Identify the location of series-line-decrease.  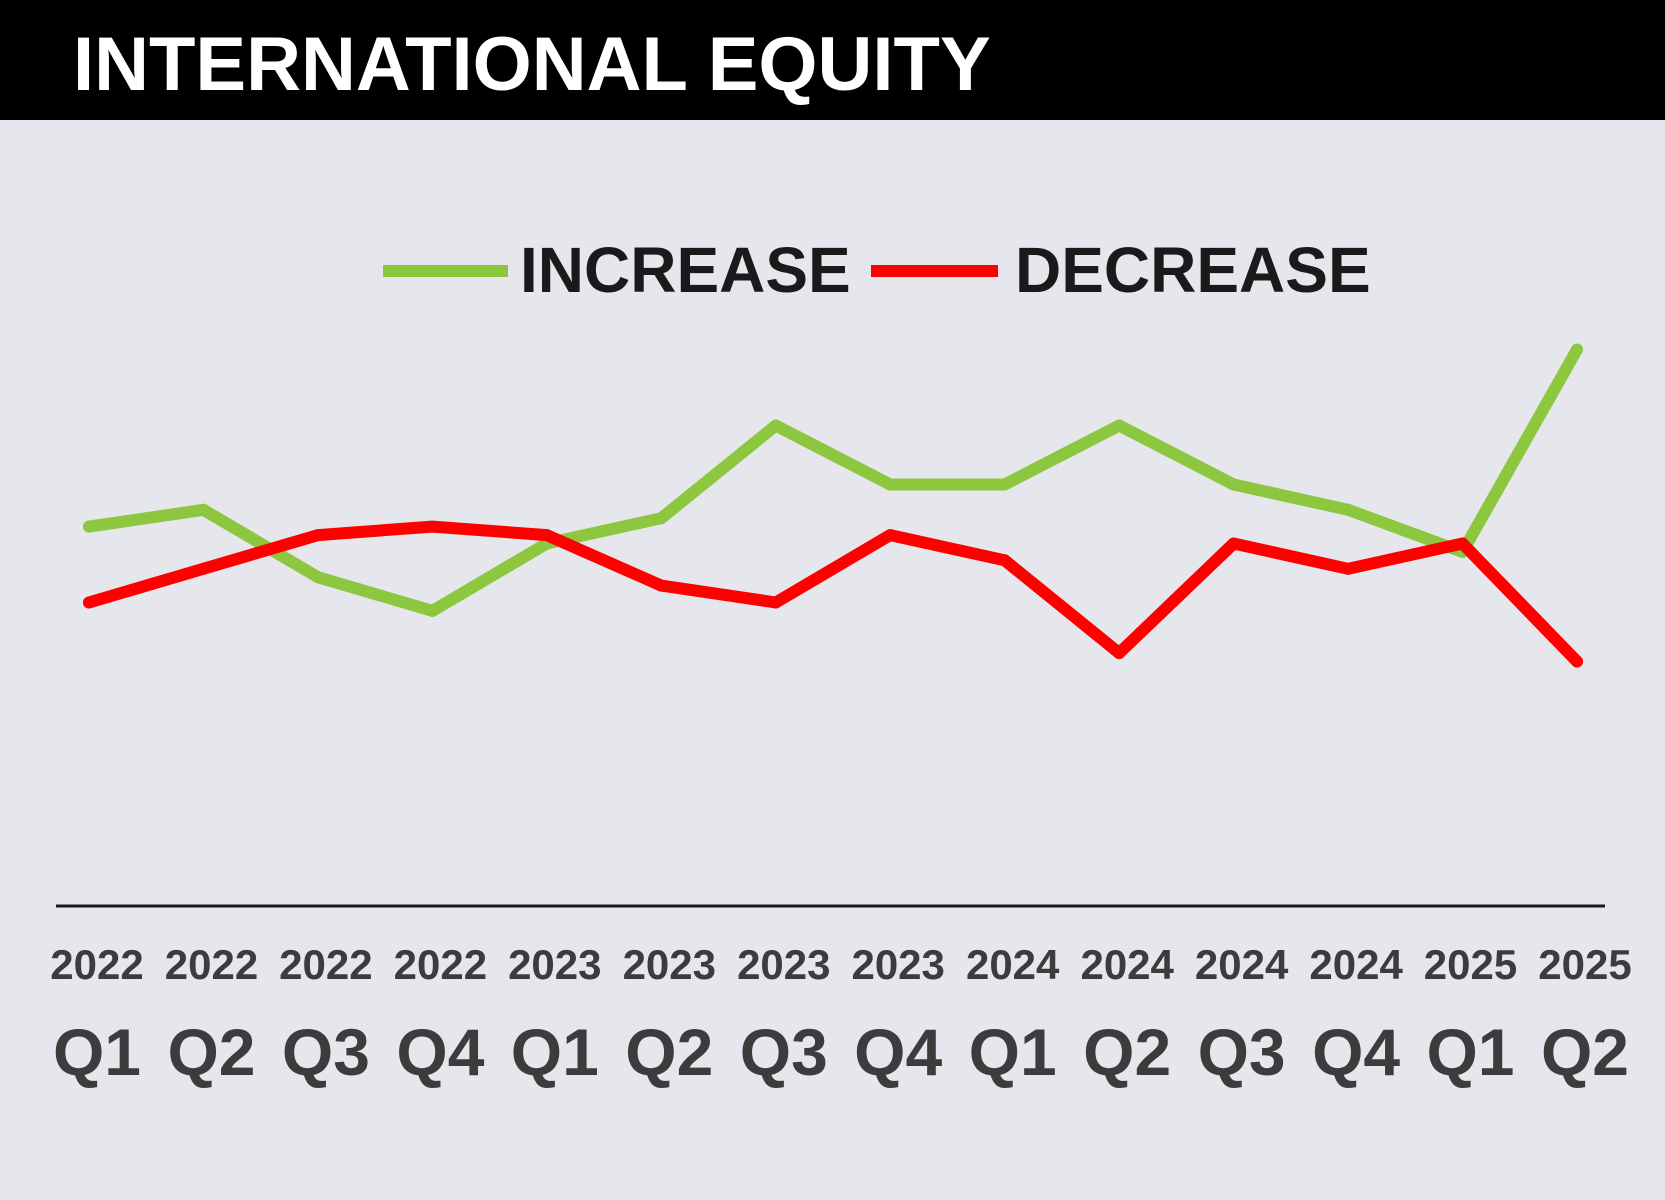
(833, 594).